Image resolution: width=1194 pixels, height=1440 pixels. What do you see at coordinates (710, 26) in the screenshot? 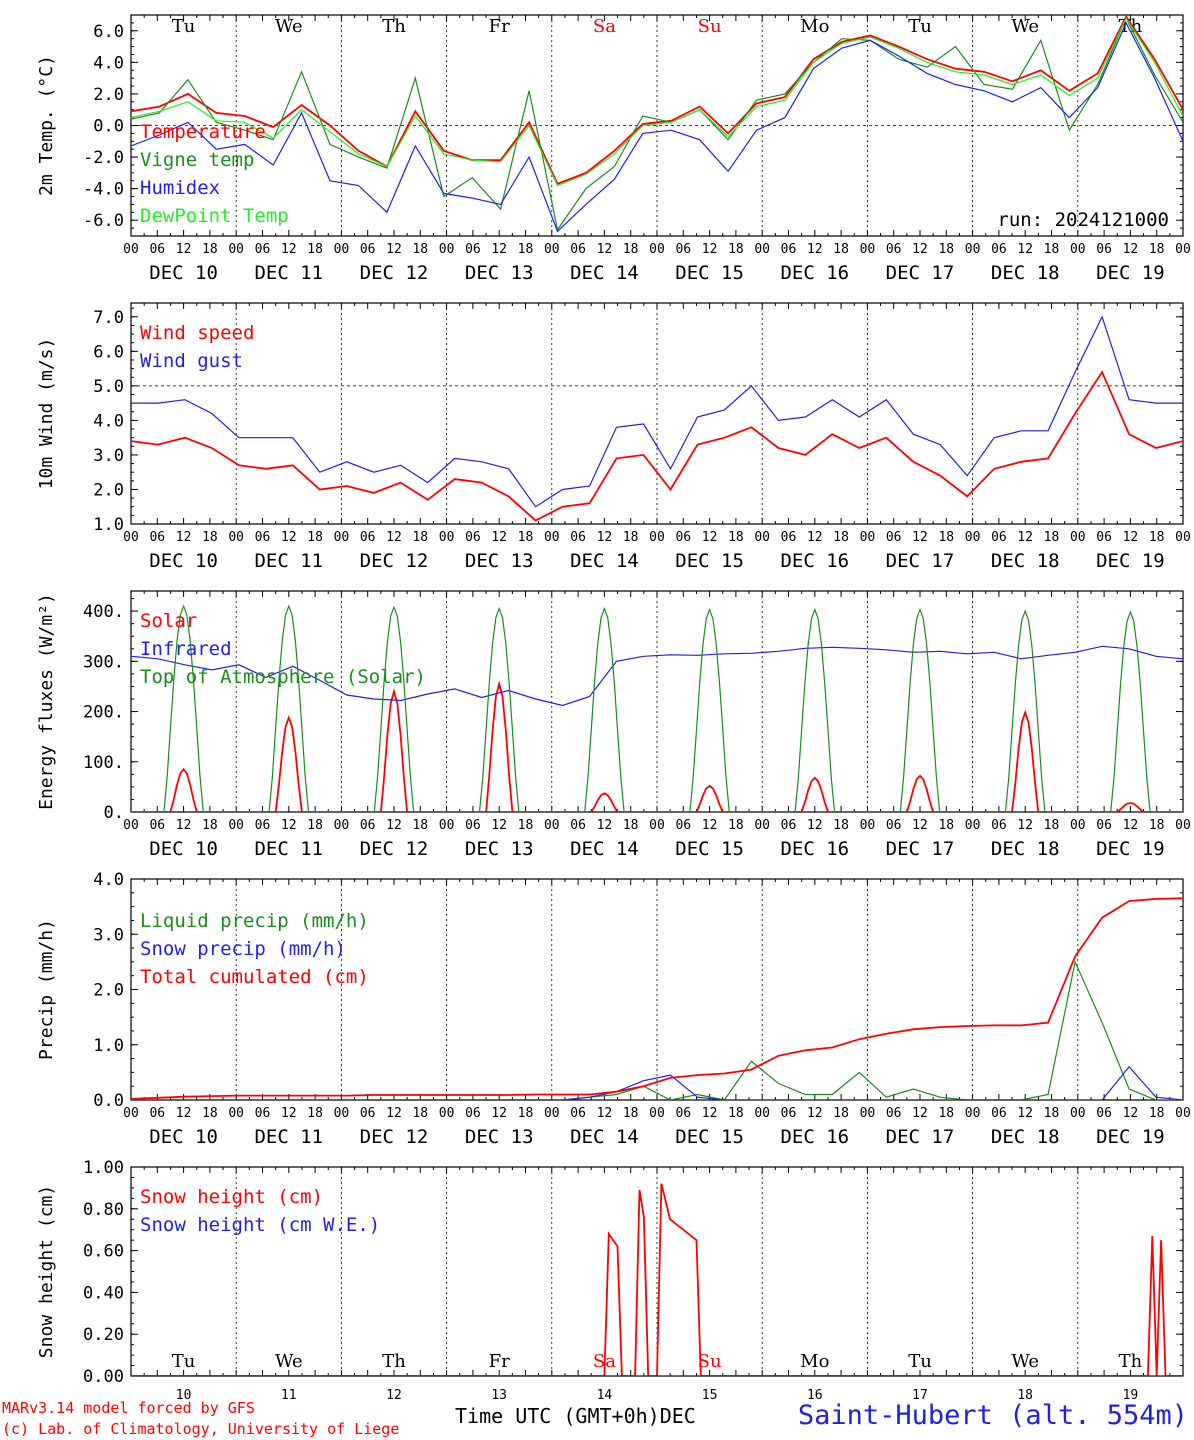
I see `weekday-label: Su` at bounding box center [710, 26].